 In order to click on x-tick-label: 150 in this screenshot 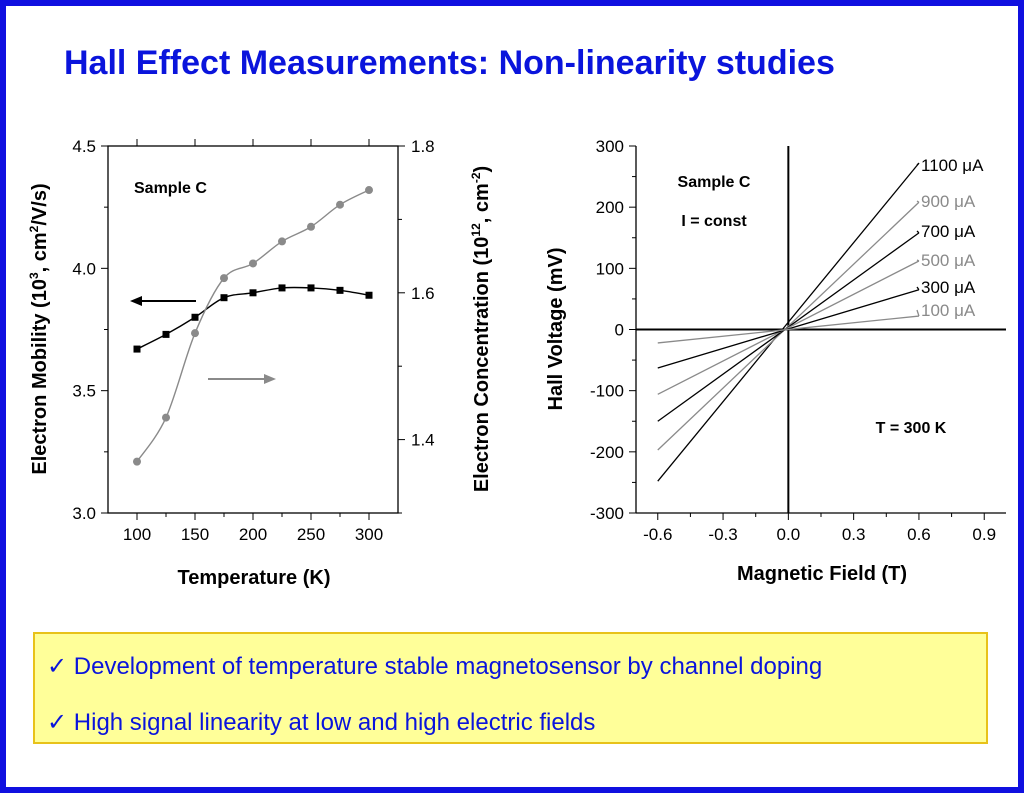, I will do `click(195, 534)`.